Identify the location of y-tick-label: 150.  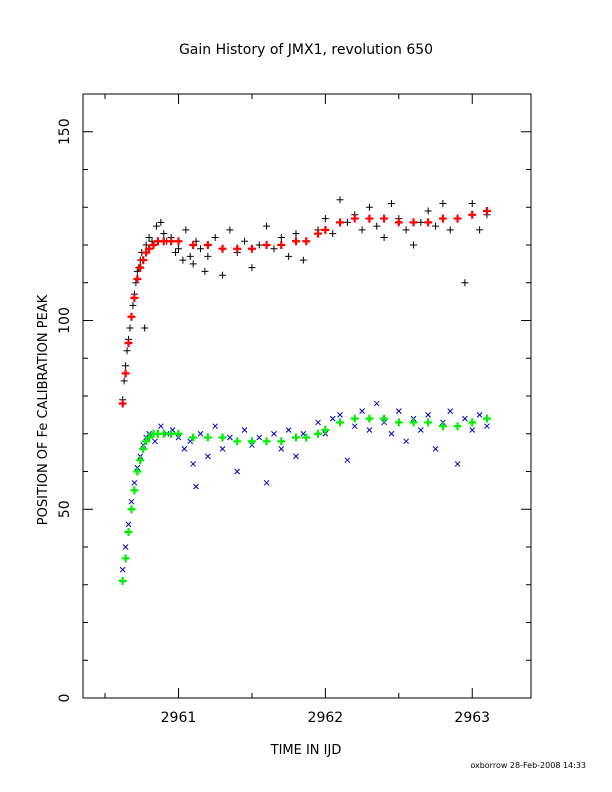
(65, 131).